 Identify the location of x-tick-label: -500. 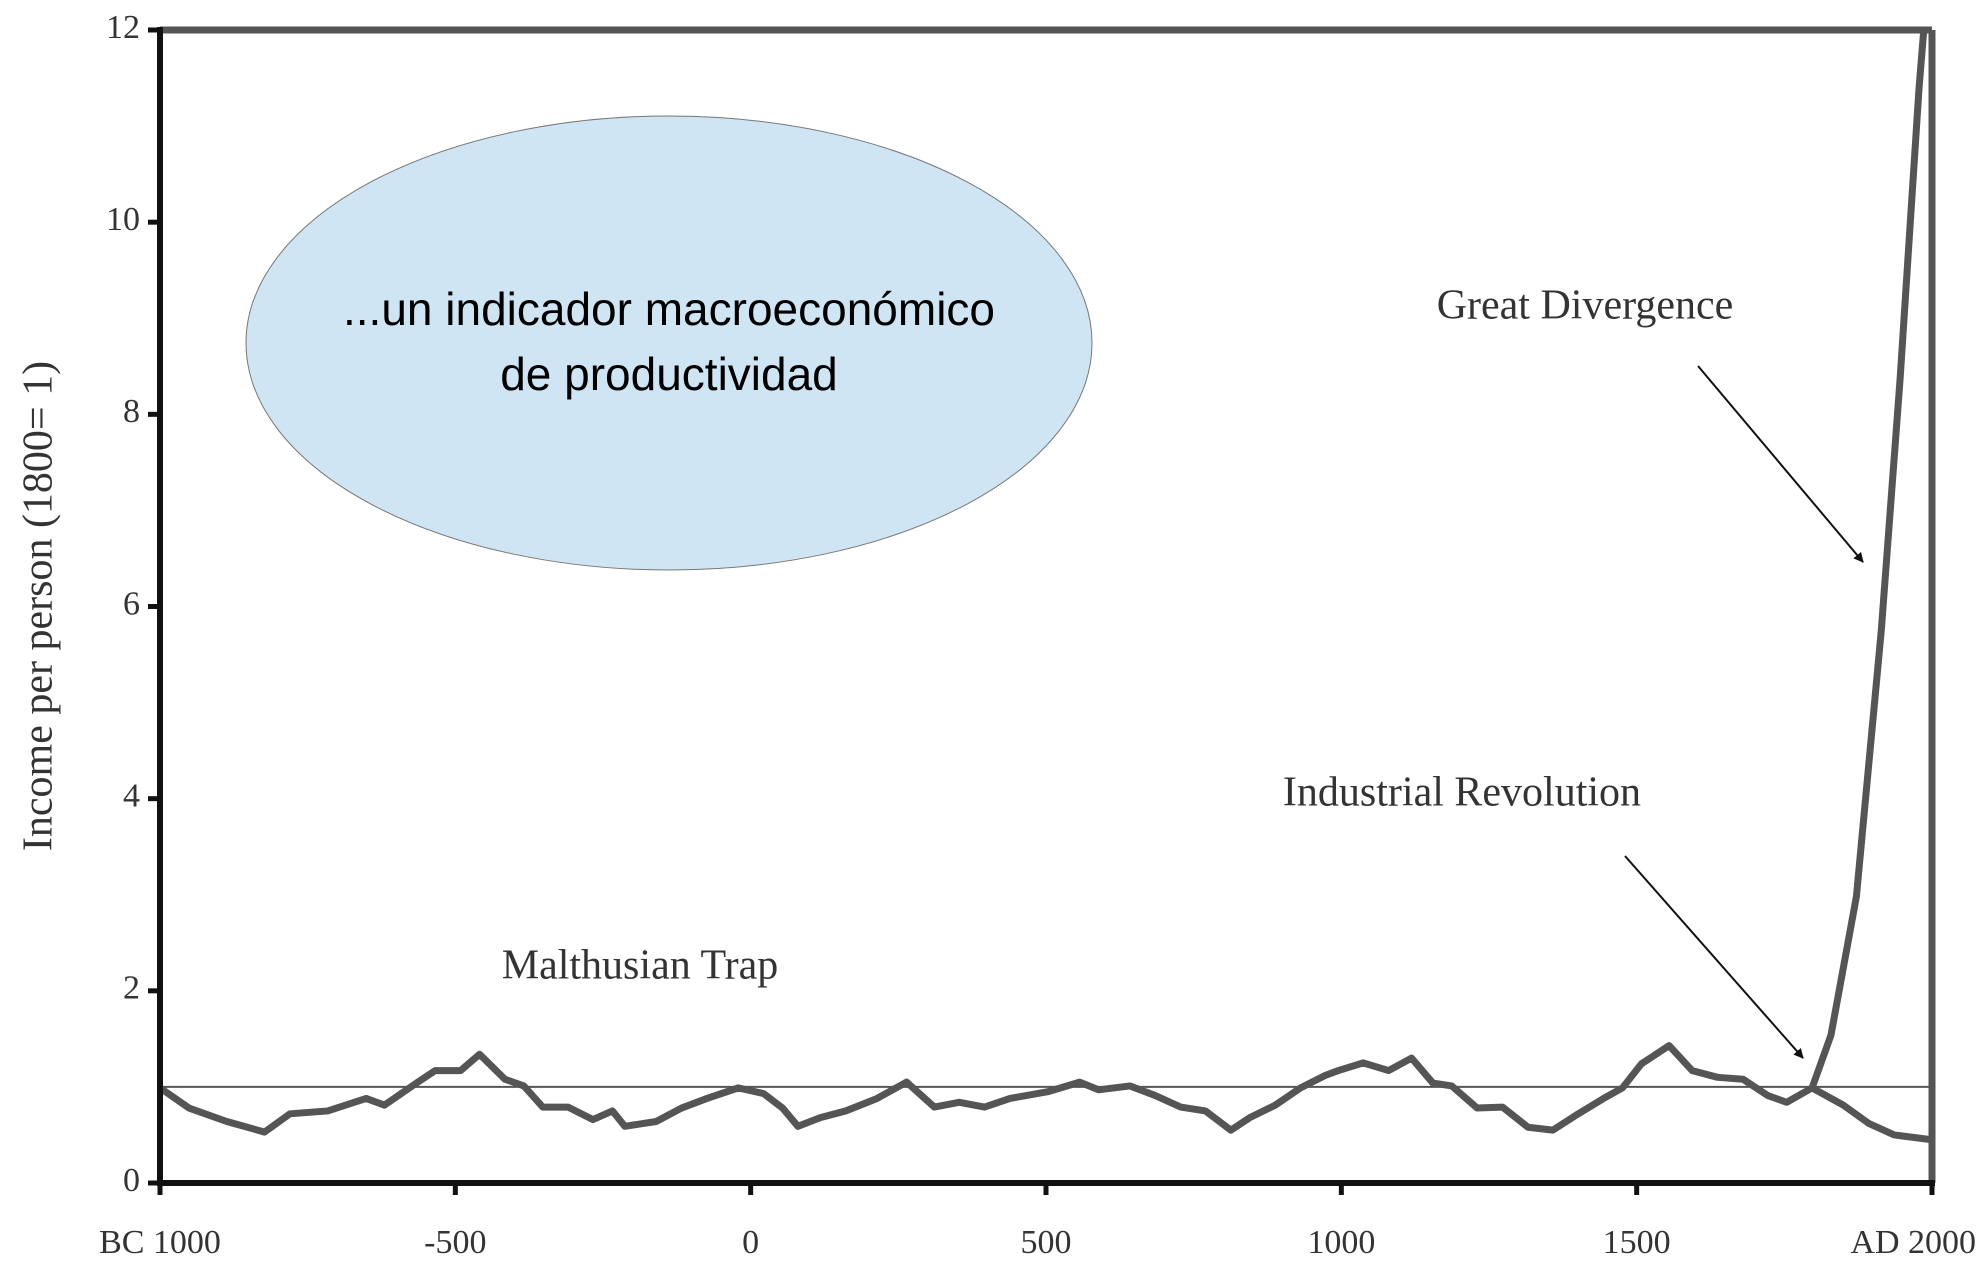
(455, 1242).